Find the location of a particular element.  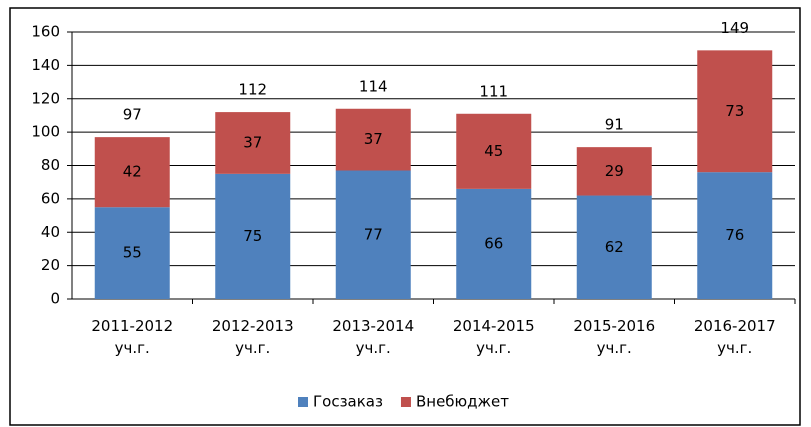

x-tick-label: 2014-2015 уч.г. is located at coordinates (493, 337).